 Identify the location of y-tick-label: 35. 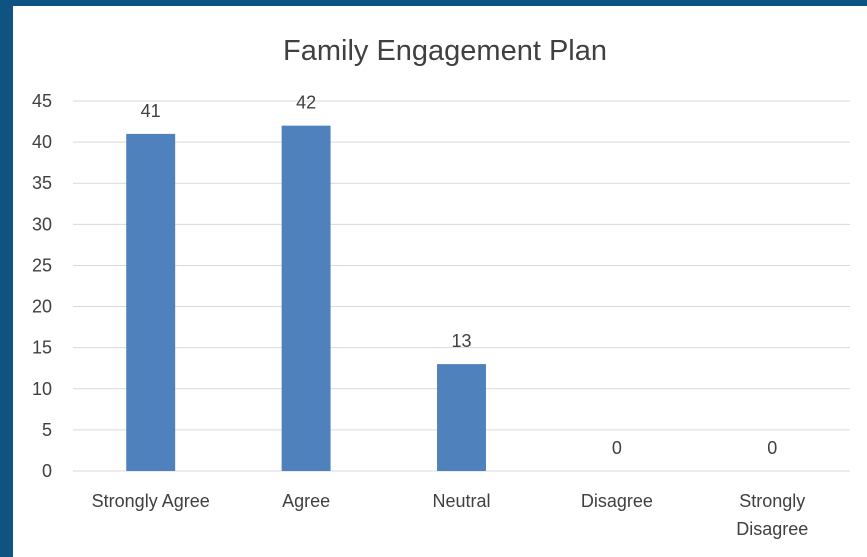
(42, 183).